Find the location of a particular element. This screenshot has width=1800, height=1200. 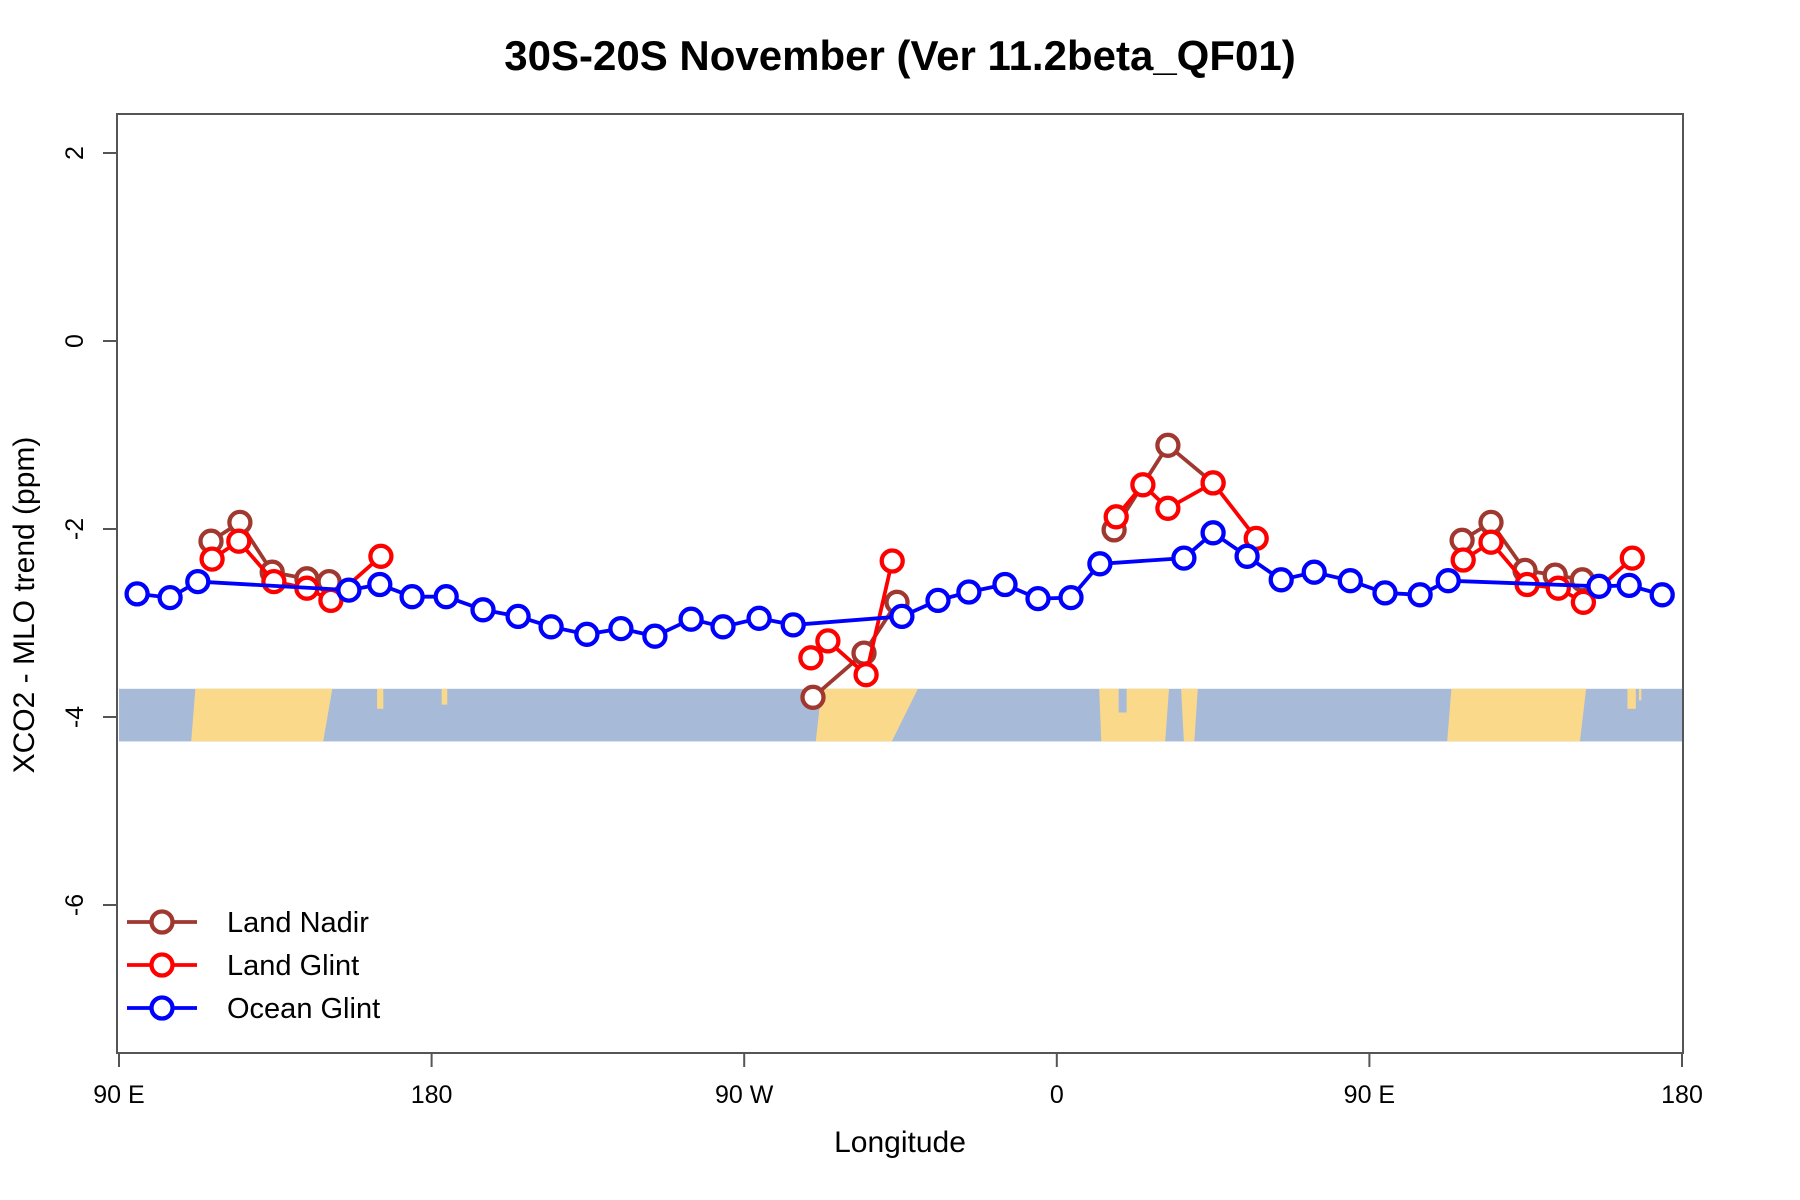

land-segment-africa is located at coordinates (1134, 715).